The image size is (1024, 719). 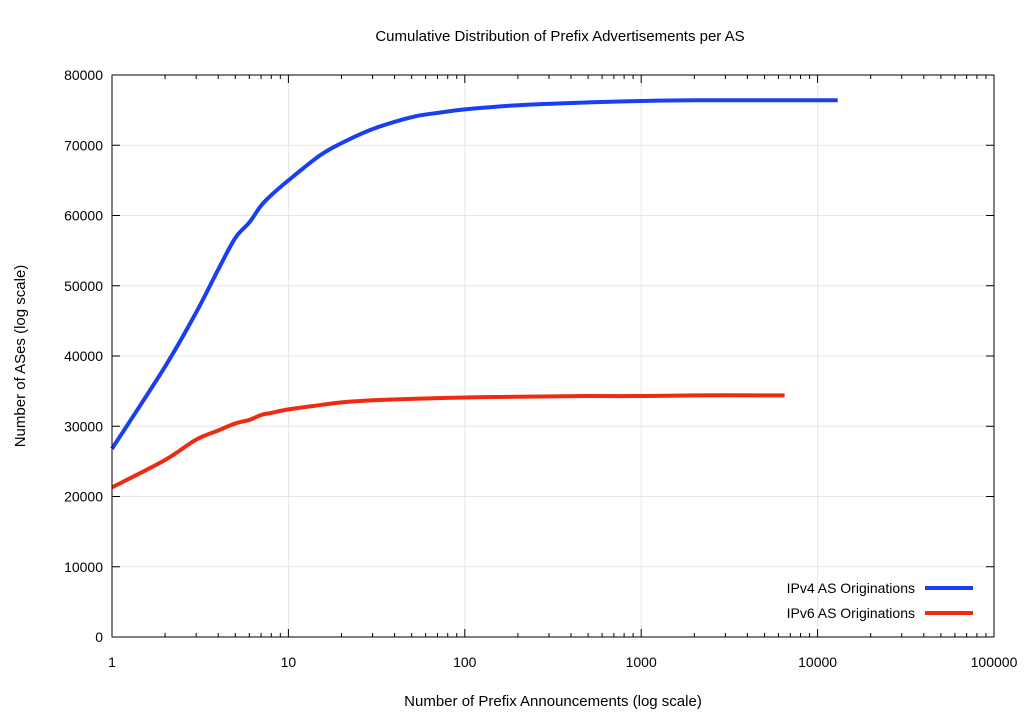 I want to click on x-tick-label: 10000, so click(x=817, y=662).